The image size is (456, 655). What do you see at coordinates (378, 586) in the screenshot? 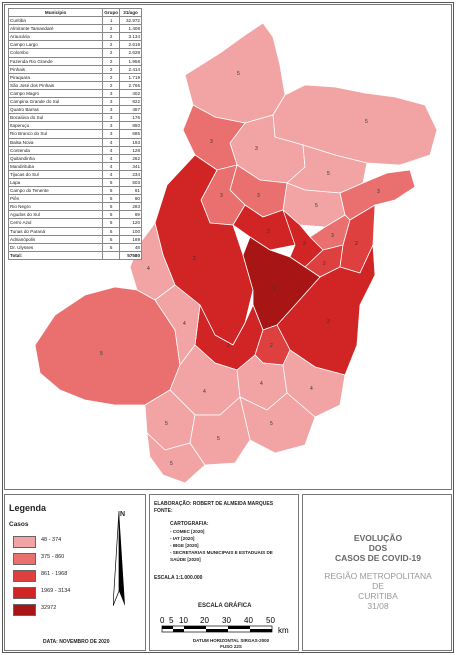
I see `region-line: DE` at bounding box center [378, 586].